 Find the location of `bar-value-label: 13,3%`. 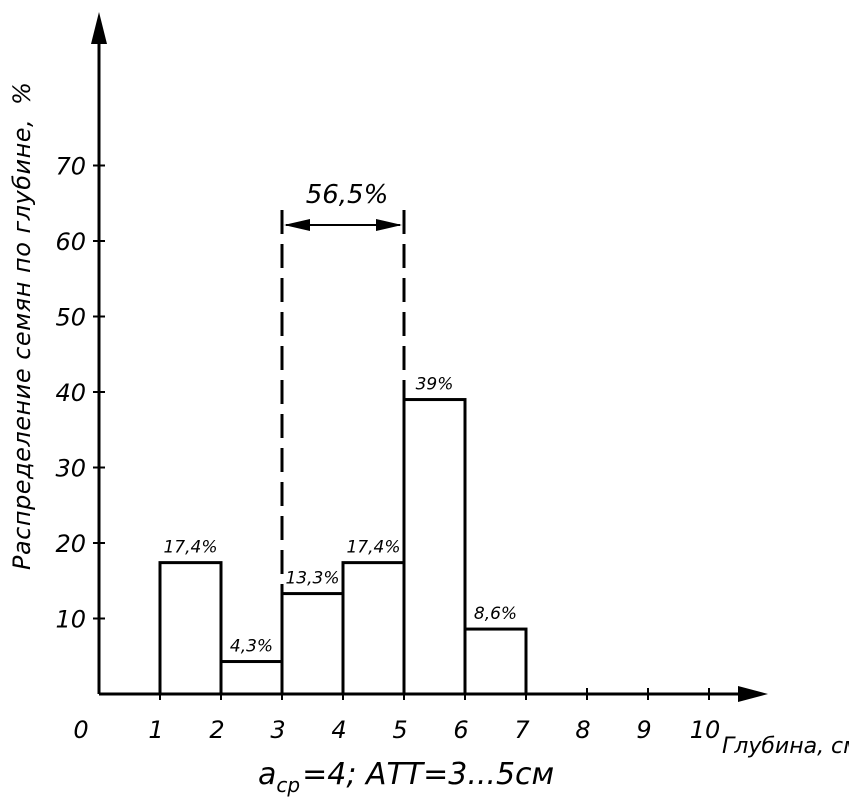

bar-value-label: 13,3% is located at coordinates (312, 579).